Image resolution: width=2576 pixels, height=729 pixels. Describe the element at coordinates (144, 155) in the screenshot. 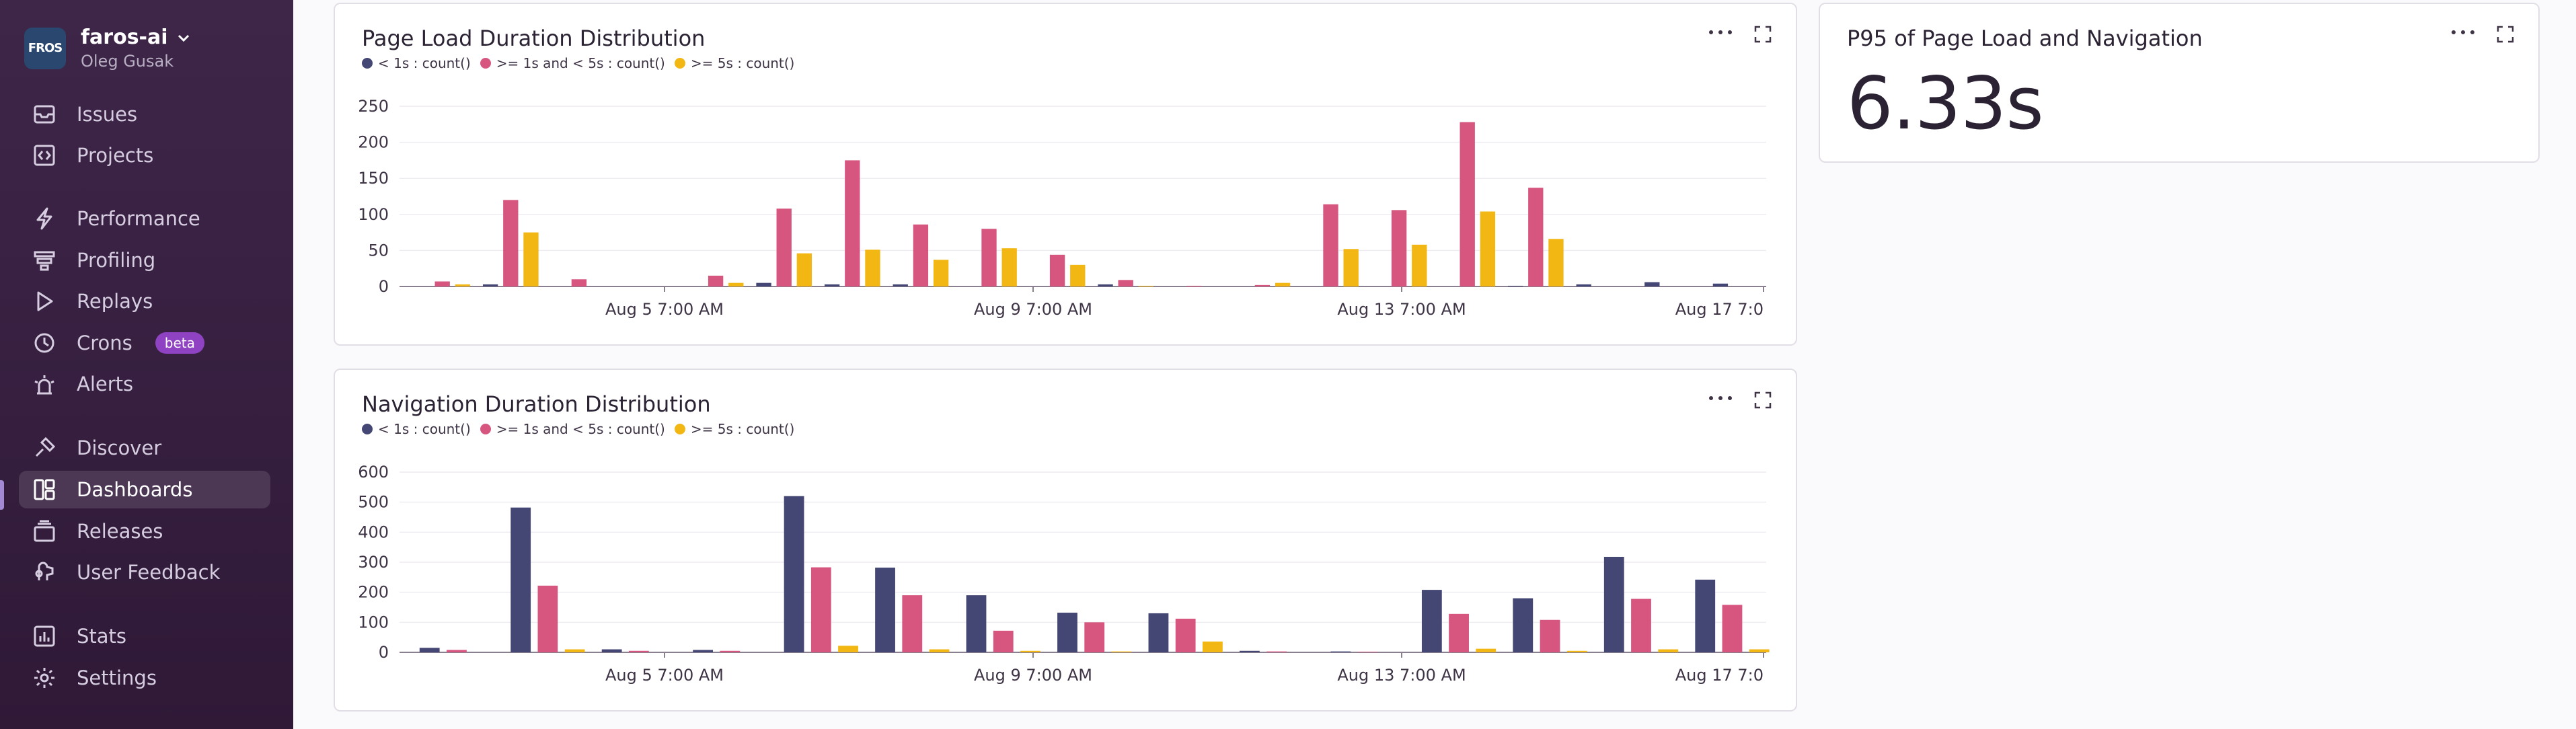

I see `sidebar-item-projects: Projects` at that location.